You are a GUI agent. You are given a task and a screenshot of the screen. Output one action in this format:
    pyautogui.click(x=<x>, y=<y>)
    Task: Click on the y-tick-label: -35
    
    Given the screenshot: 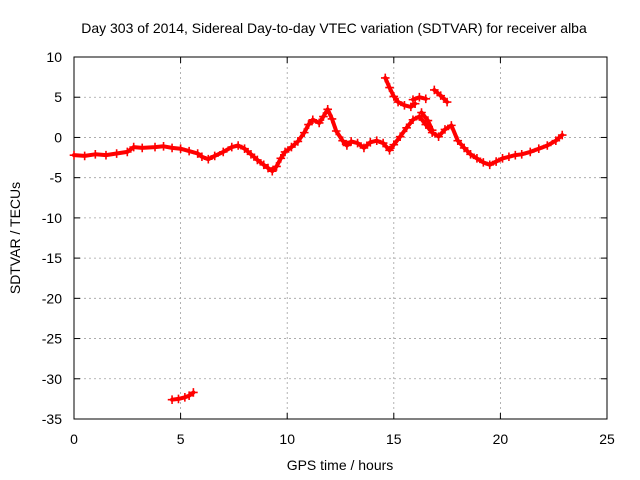 What is the action you would take?
    pyautogui.click(x=52, y=419)
    